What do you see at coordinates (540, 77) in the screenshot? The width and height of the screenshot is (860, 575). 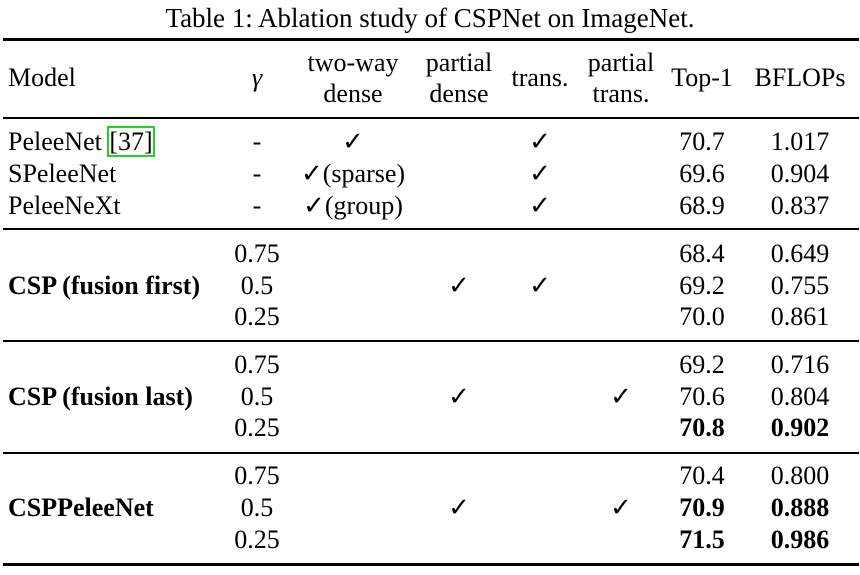 I see `header-trans: trans.` at bounding box center [540, 77].